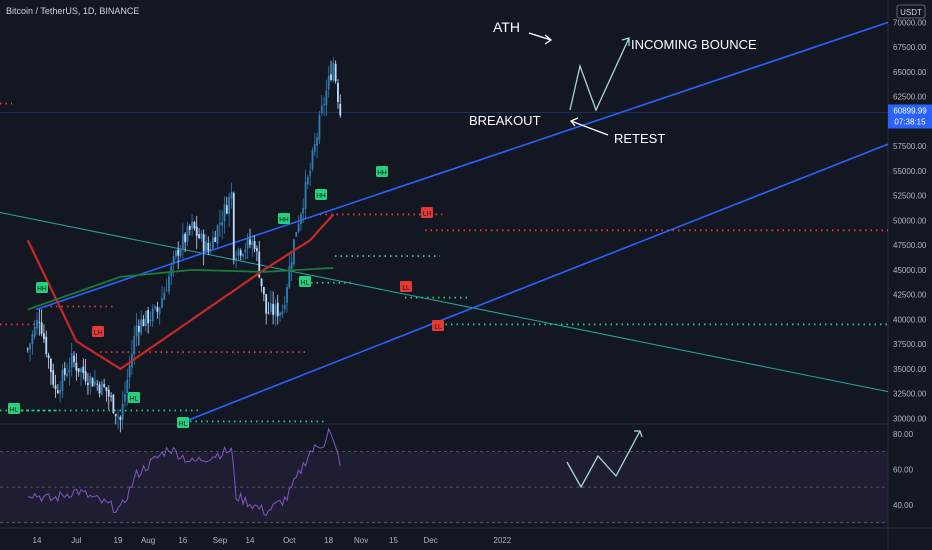  What do you see at coordinates (361, 540) in the screenshot?
I see `time-tick-label: Nov` at bounding box center [361, 540].